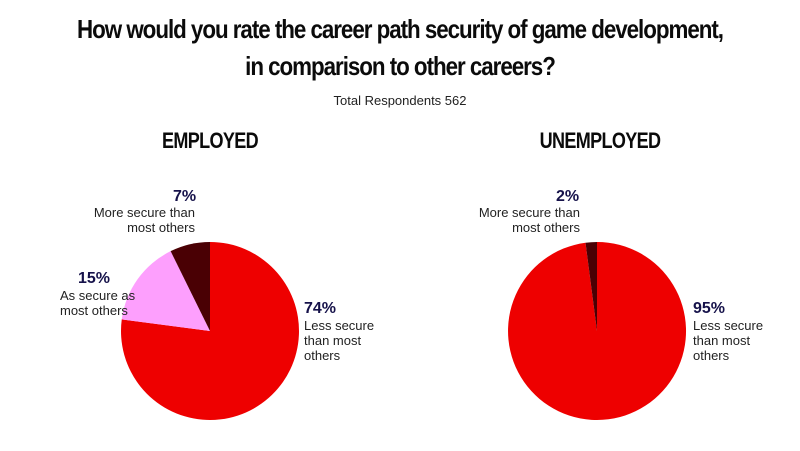 Image resolution: width=800 pixels, height=451 pixels. Describe the element at coordinates (568, 196) in the screenshot. I see `unemployed-more-secure-percent: 2%` at that location.